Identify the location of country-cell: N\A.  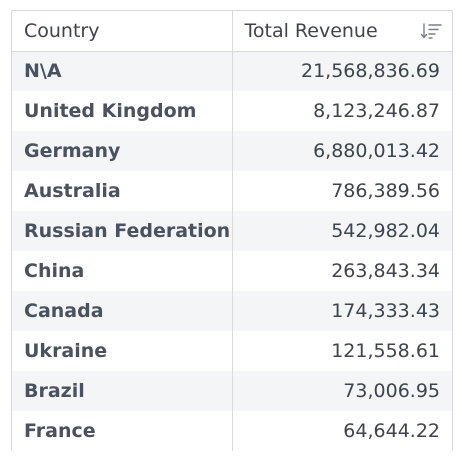
(122, 71).